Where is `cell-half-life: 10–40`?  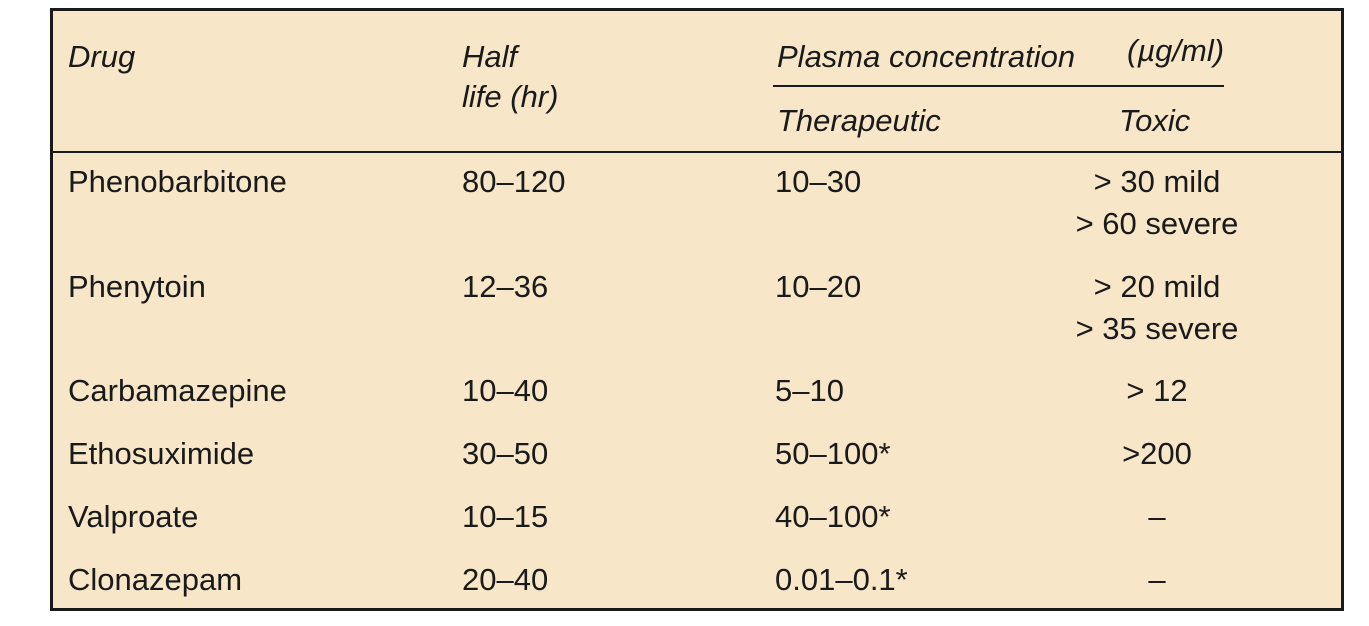 cell-half-life: 10–40 is located at coordinates (505, 390).